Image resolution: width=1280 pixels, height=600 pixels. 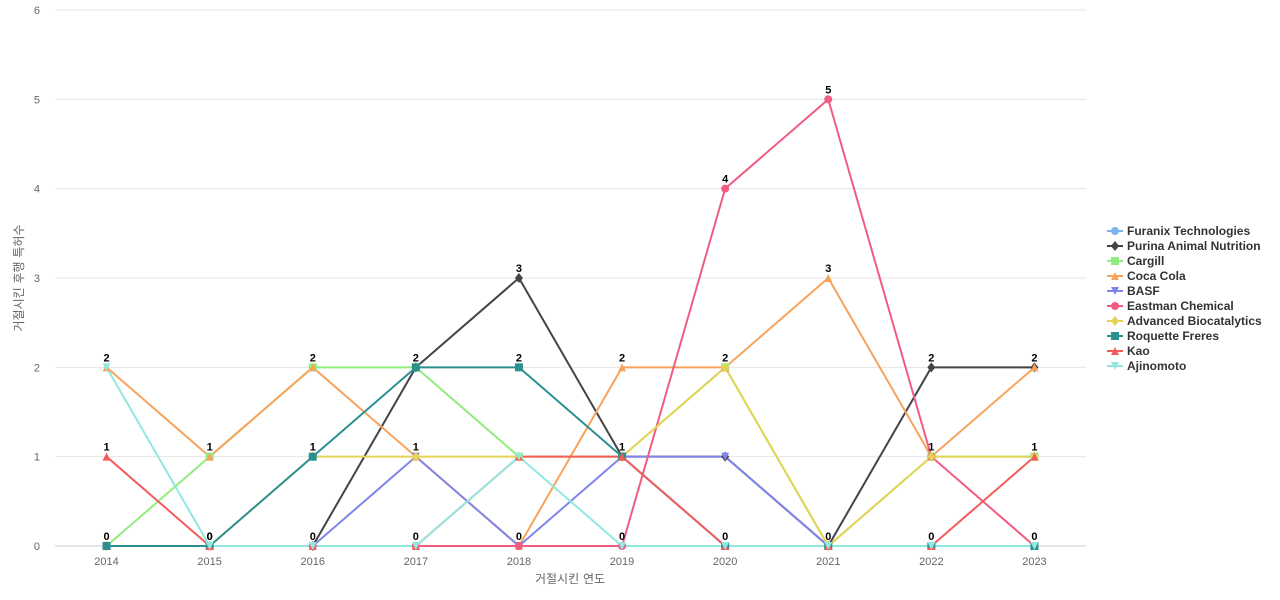 What do you see at coordinates (1128, 351) in the screenshot?
I see `legend-item: Kao` at bounding box center [1128, 351].